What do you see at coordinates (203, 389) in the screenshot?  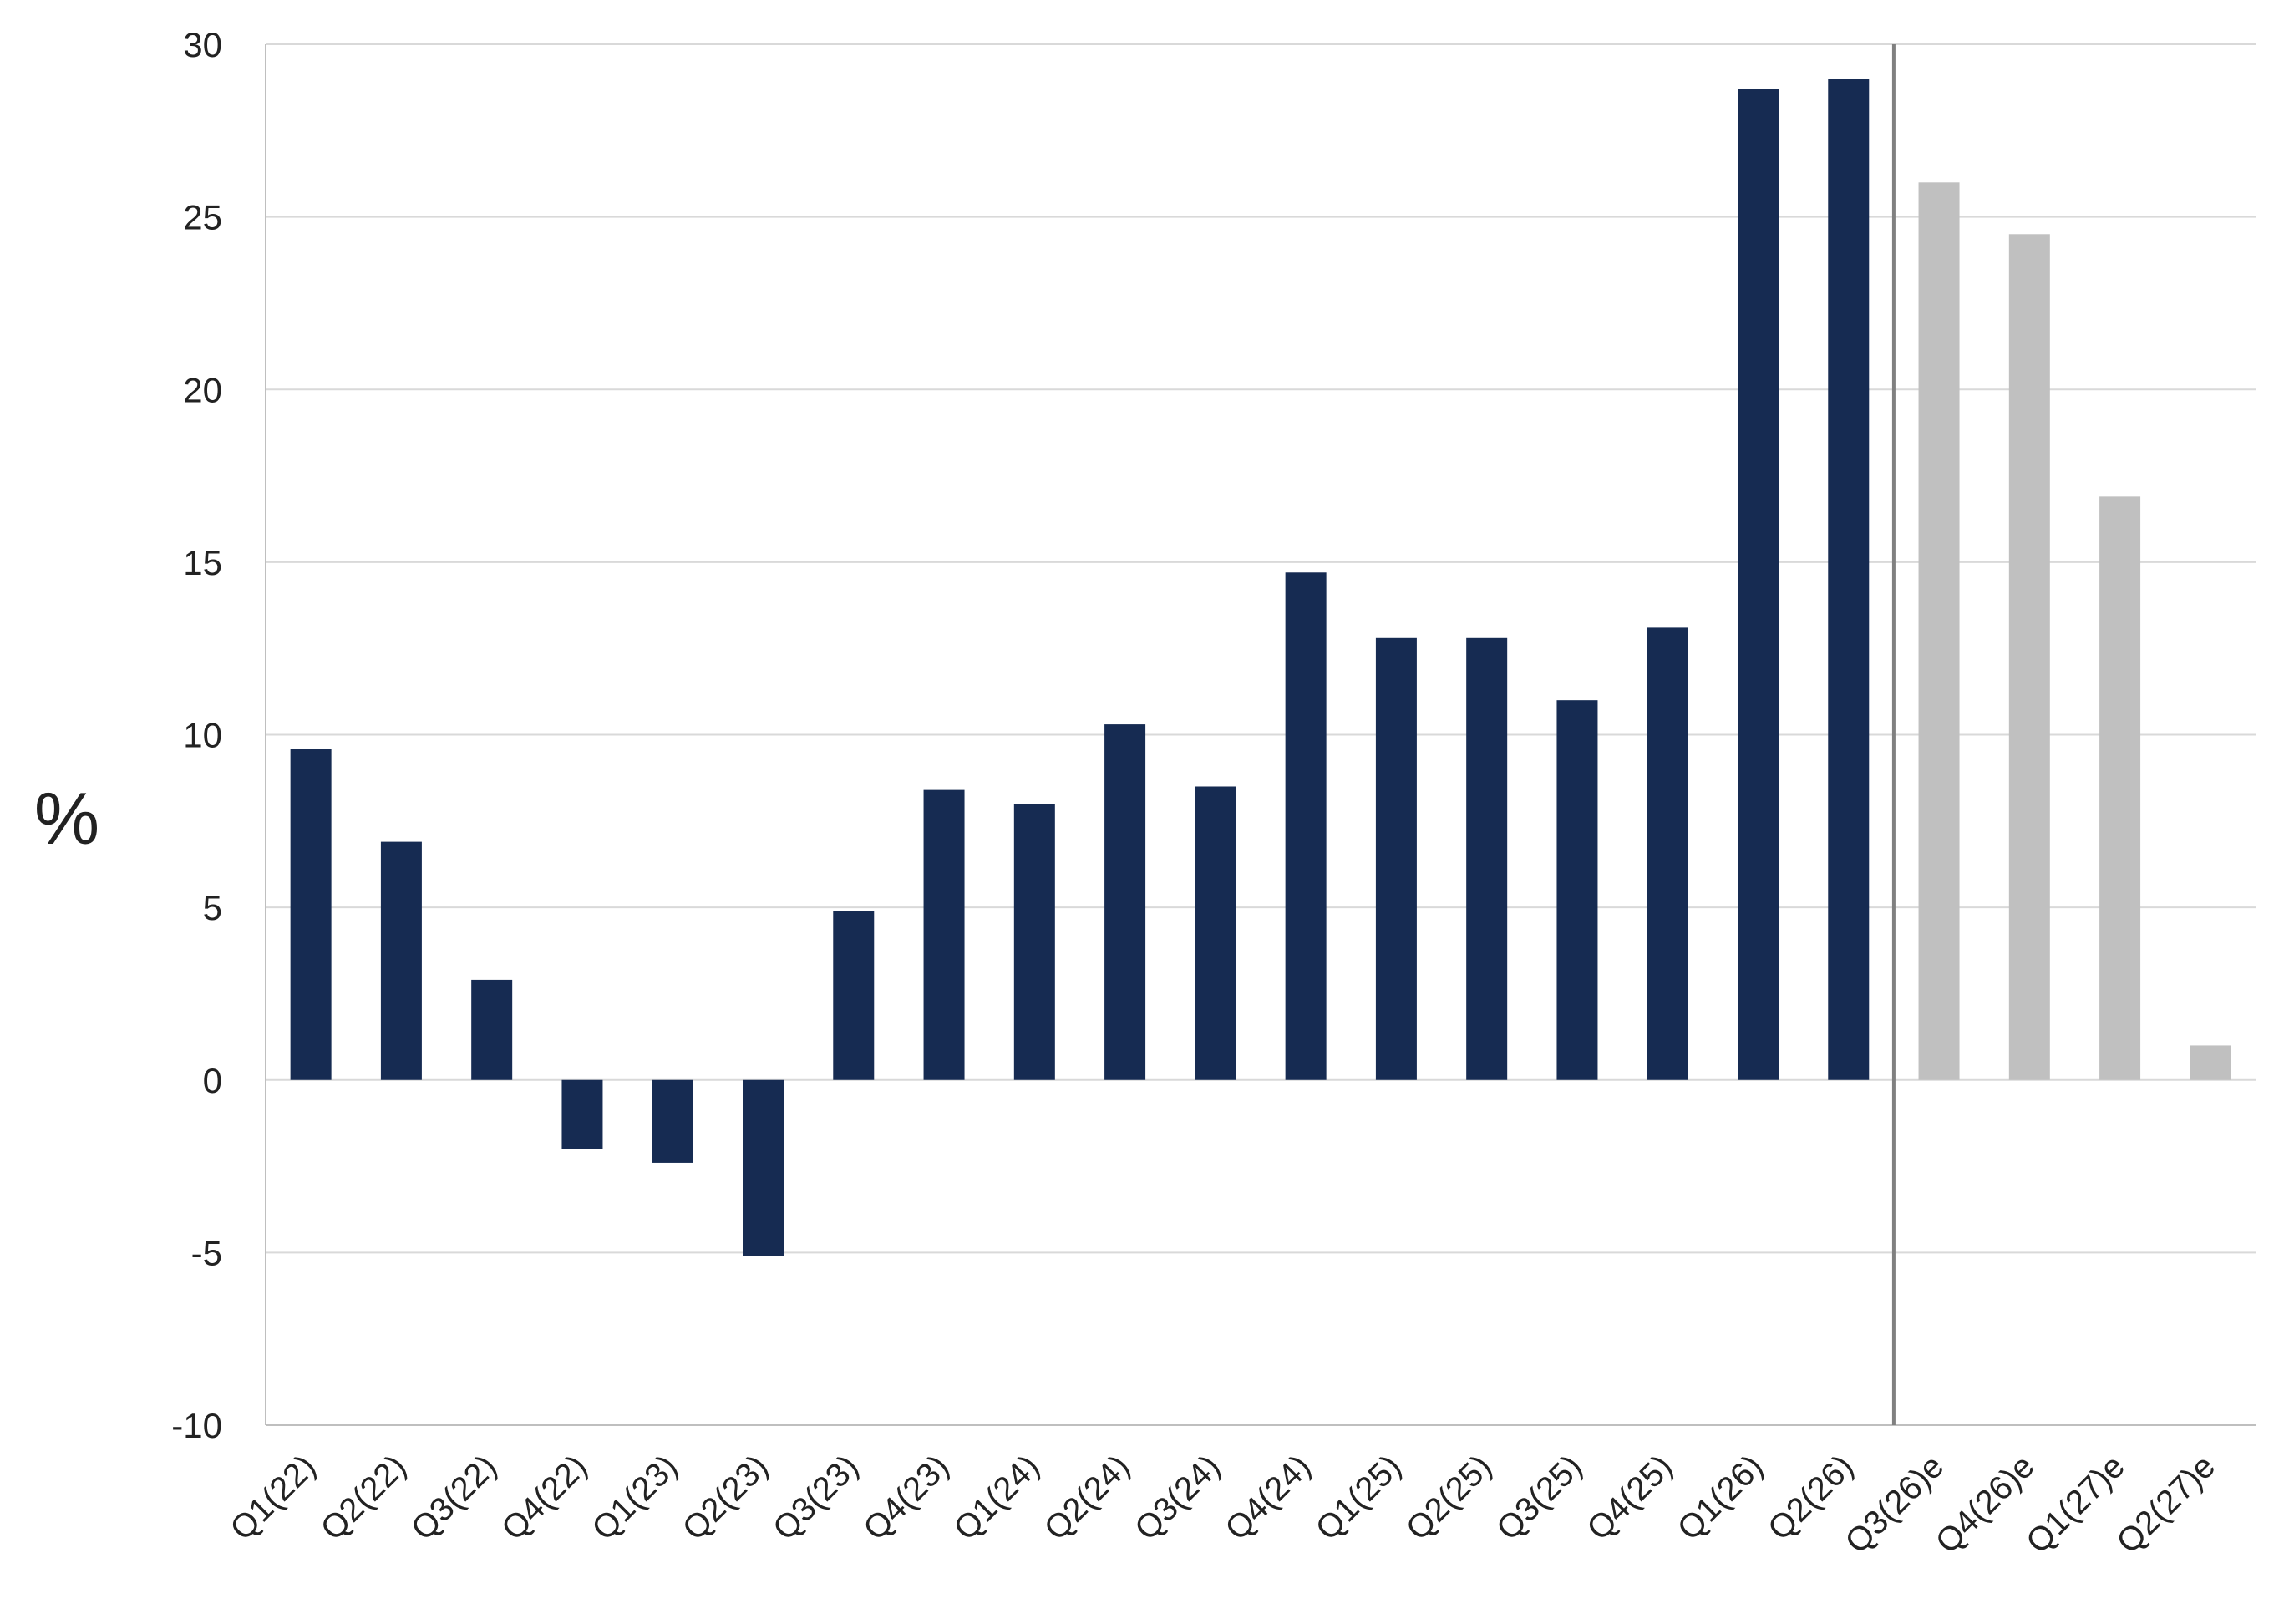 I see `y-tick-label: 20` at bounding box center [203, 389].